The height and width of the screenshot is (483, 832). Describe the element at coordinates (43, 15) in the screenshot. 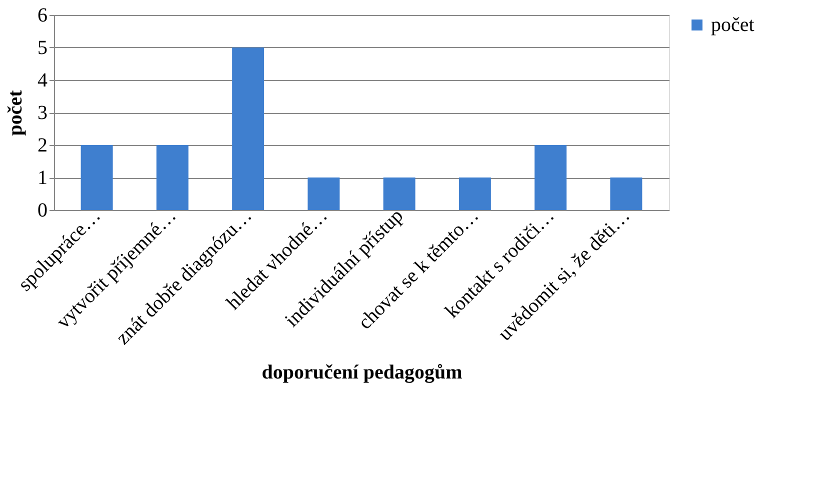

I see `y-tick-label: 6` at that location.